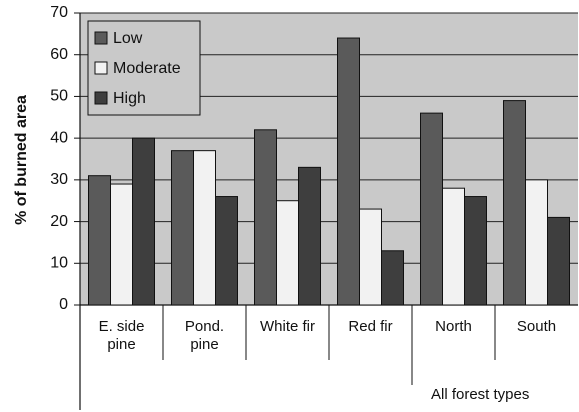 Image resolution: width=579 pixels, height=412 pixels. I want to click on y-tick-label: 20, so click(59, 221).